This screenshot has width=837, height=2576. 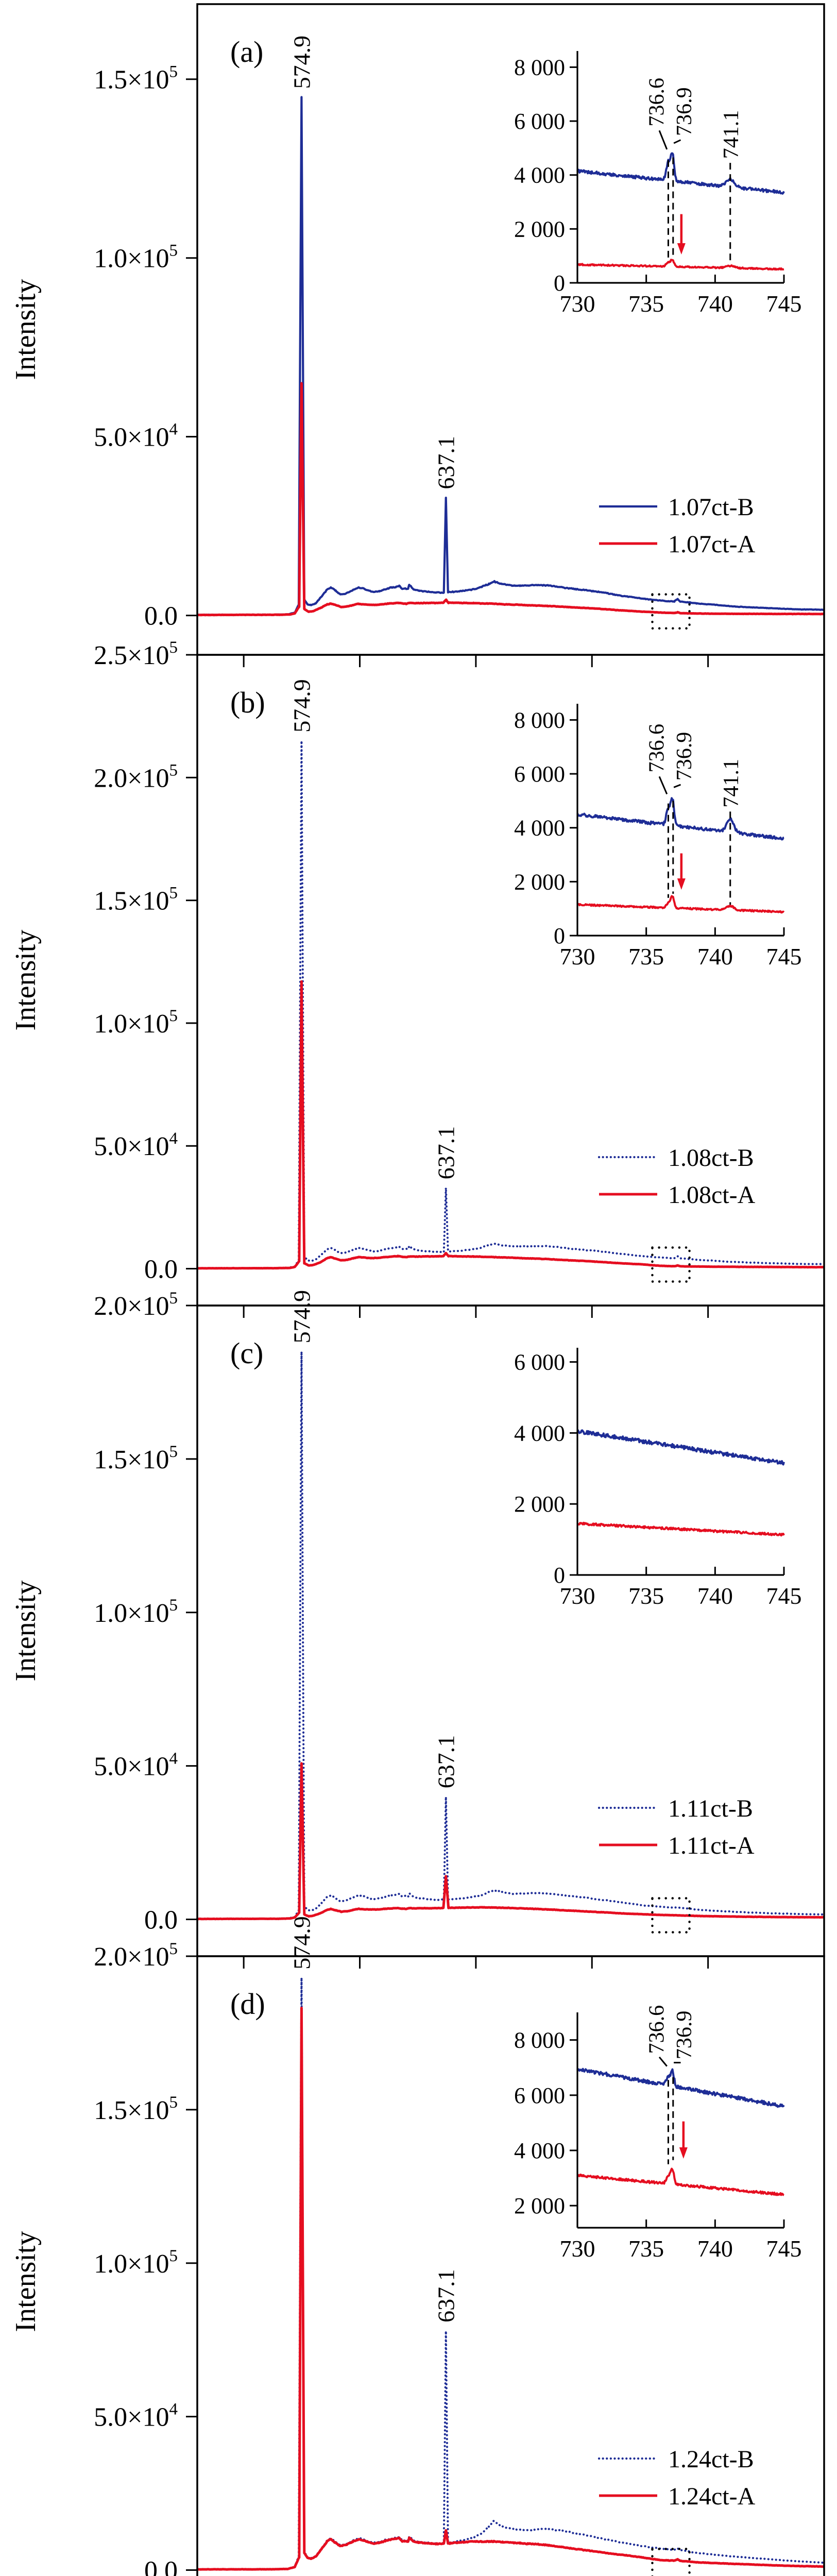 I want to click on panel-letter: (d), so click(x=248, y=2004).